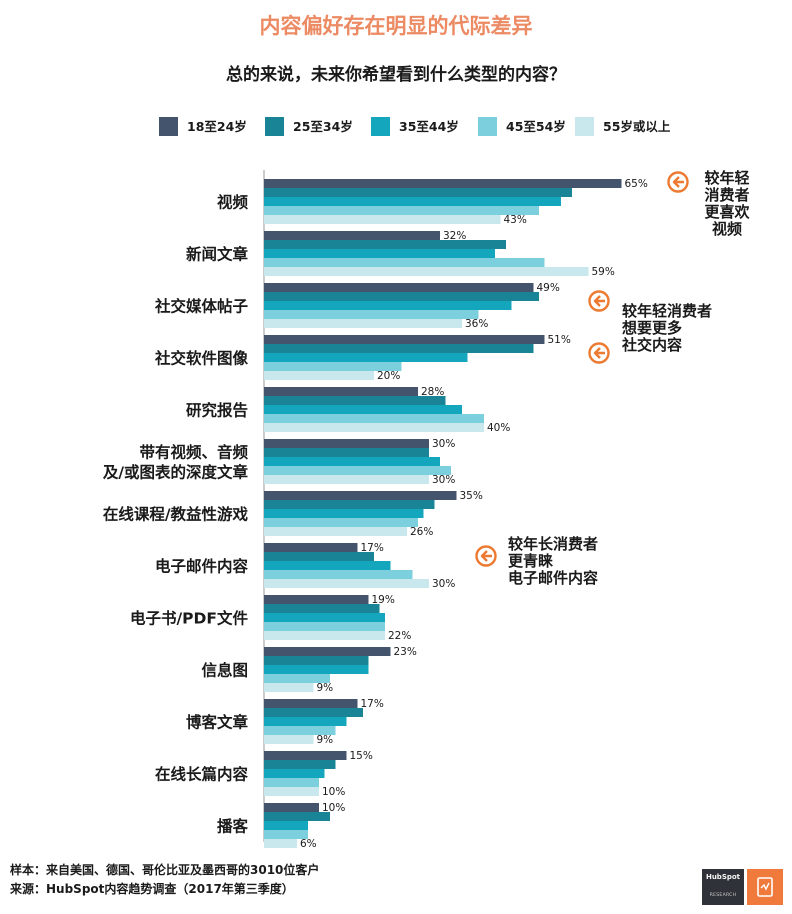 This screenshot has width=792, height=914. I want to click on category-label: 在线长篇内容, so click(202, 774).